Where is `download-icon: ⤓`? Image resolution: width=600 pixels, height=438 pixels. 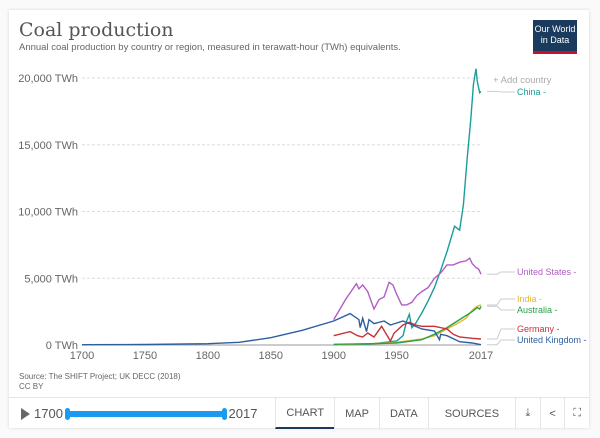
download-icon: ⤓ is located at coordinates (527, 413).